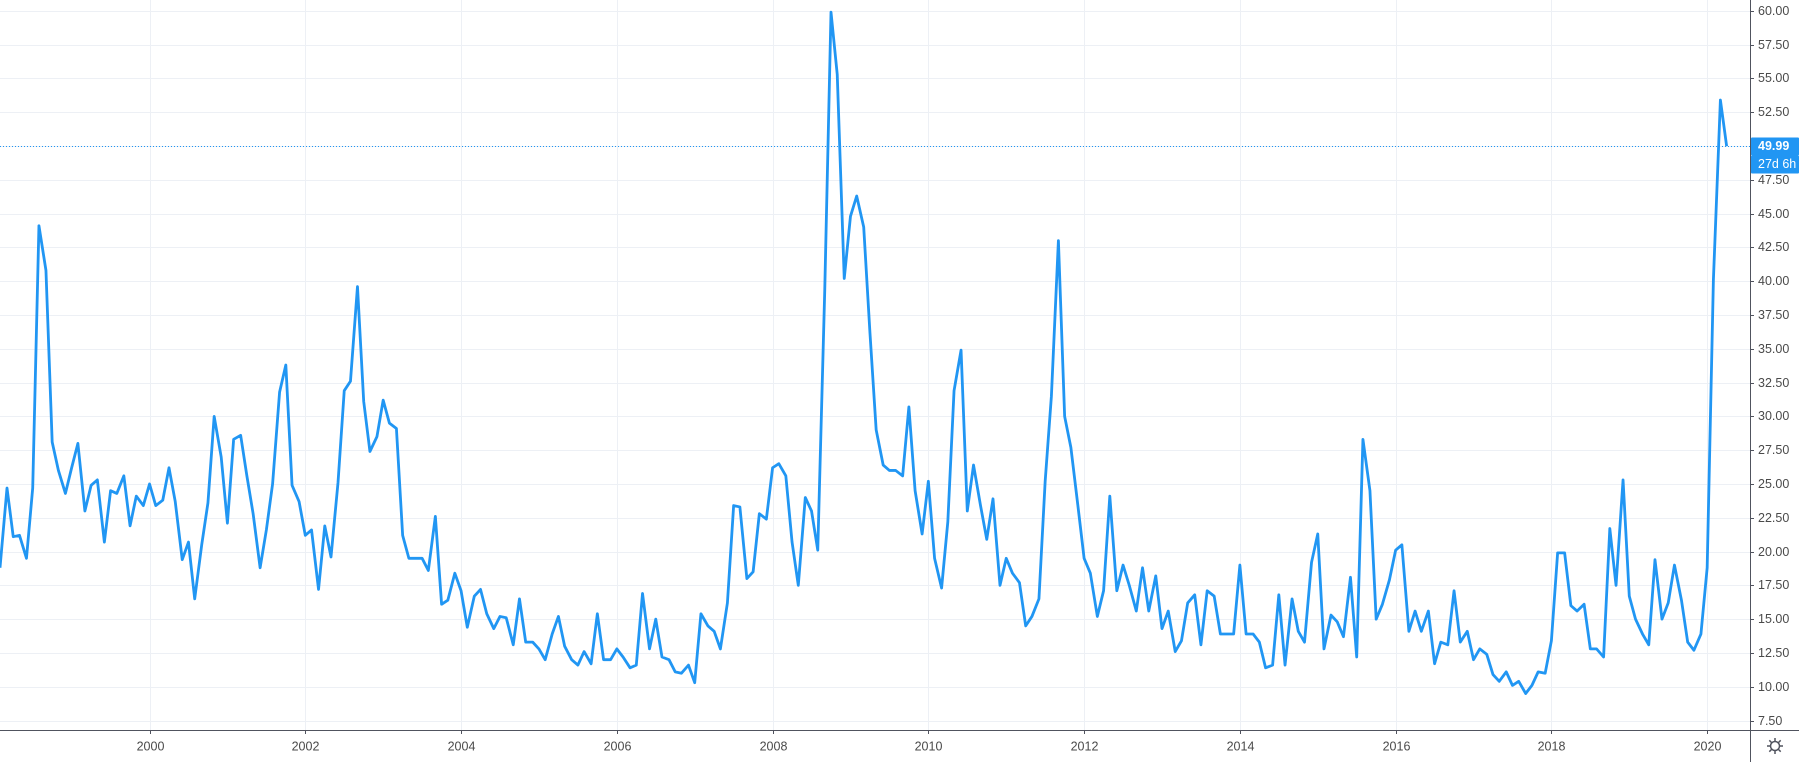 This screenshot has height=762, width=1799. I want to click on x-tick-label: 2002, so click(306, 746).